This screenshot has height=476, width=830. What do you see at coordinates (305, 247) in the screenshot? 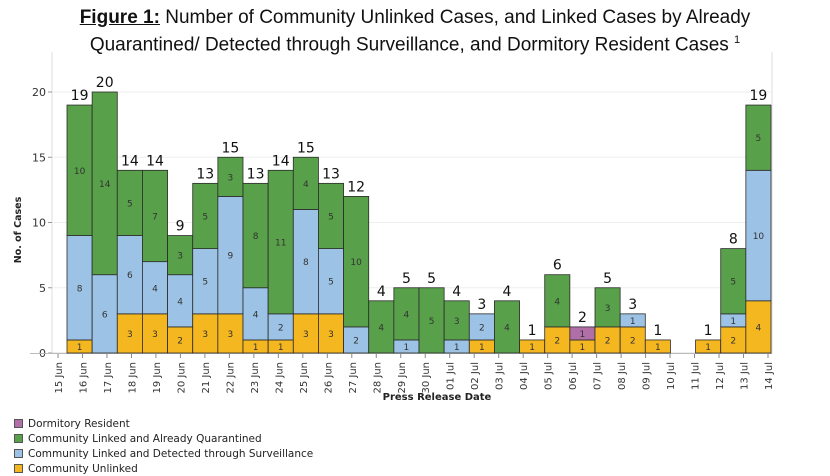
I see `bar-stack: 3 8 4 15` at bounding box center [305, 247].